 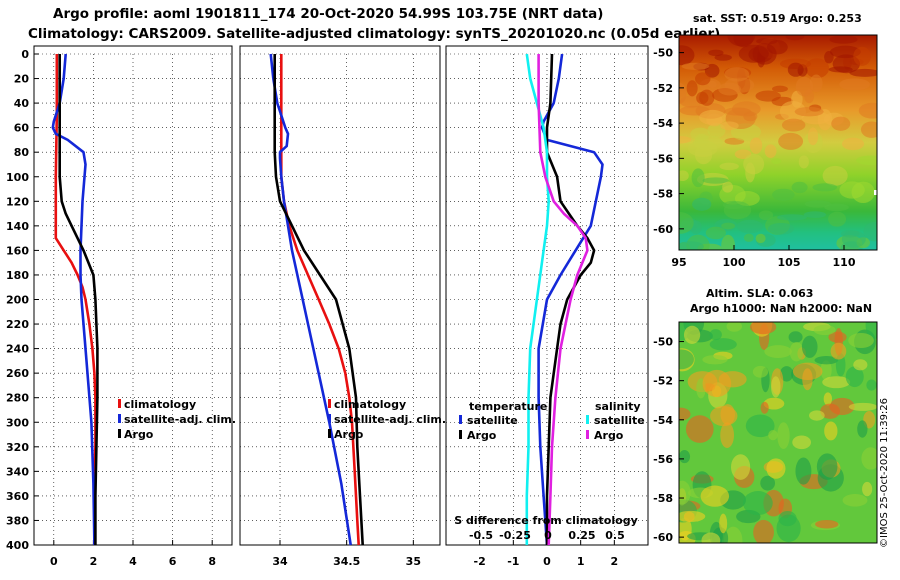 I want to click on secondary-x-tick-label: 0.5, so click(x=615, y=535).